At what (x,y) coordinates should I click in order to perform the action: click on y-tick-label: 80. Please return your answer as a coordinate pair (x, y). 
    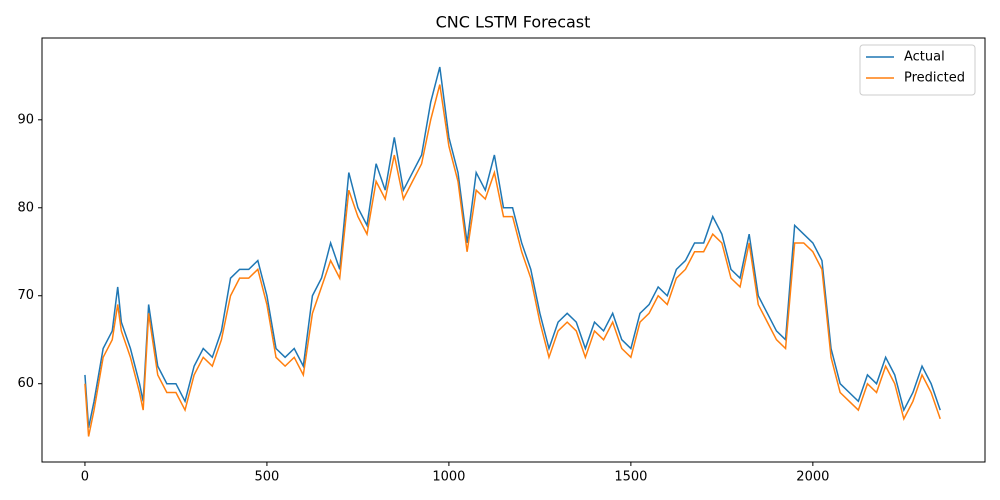
    Looking at the image, I should click on (25, 207).